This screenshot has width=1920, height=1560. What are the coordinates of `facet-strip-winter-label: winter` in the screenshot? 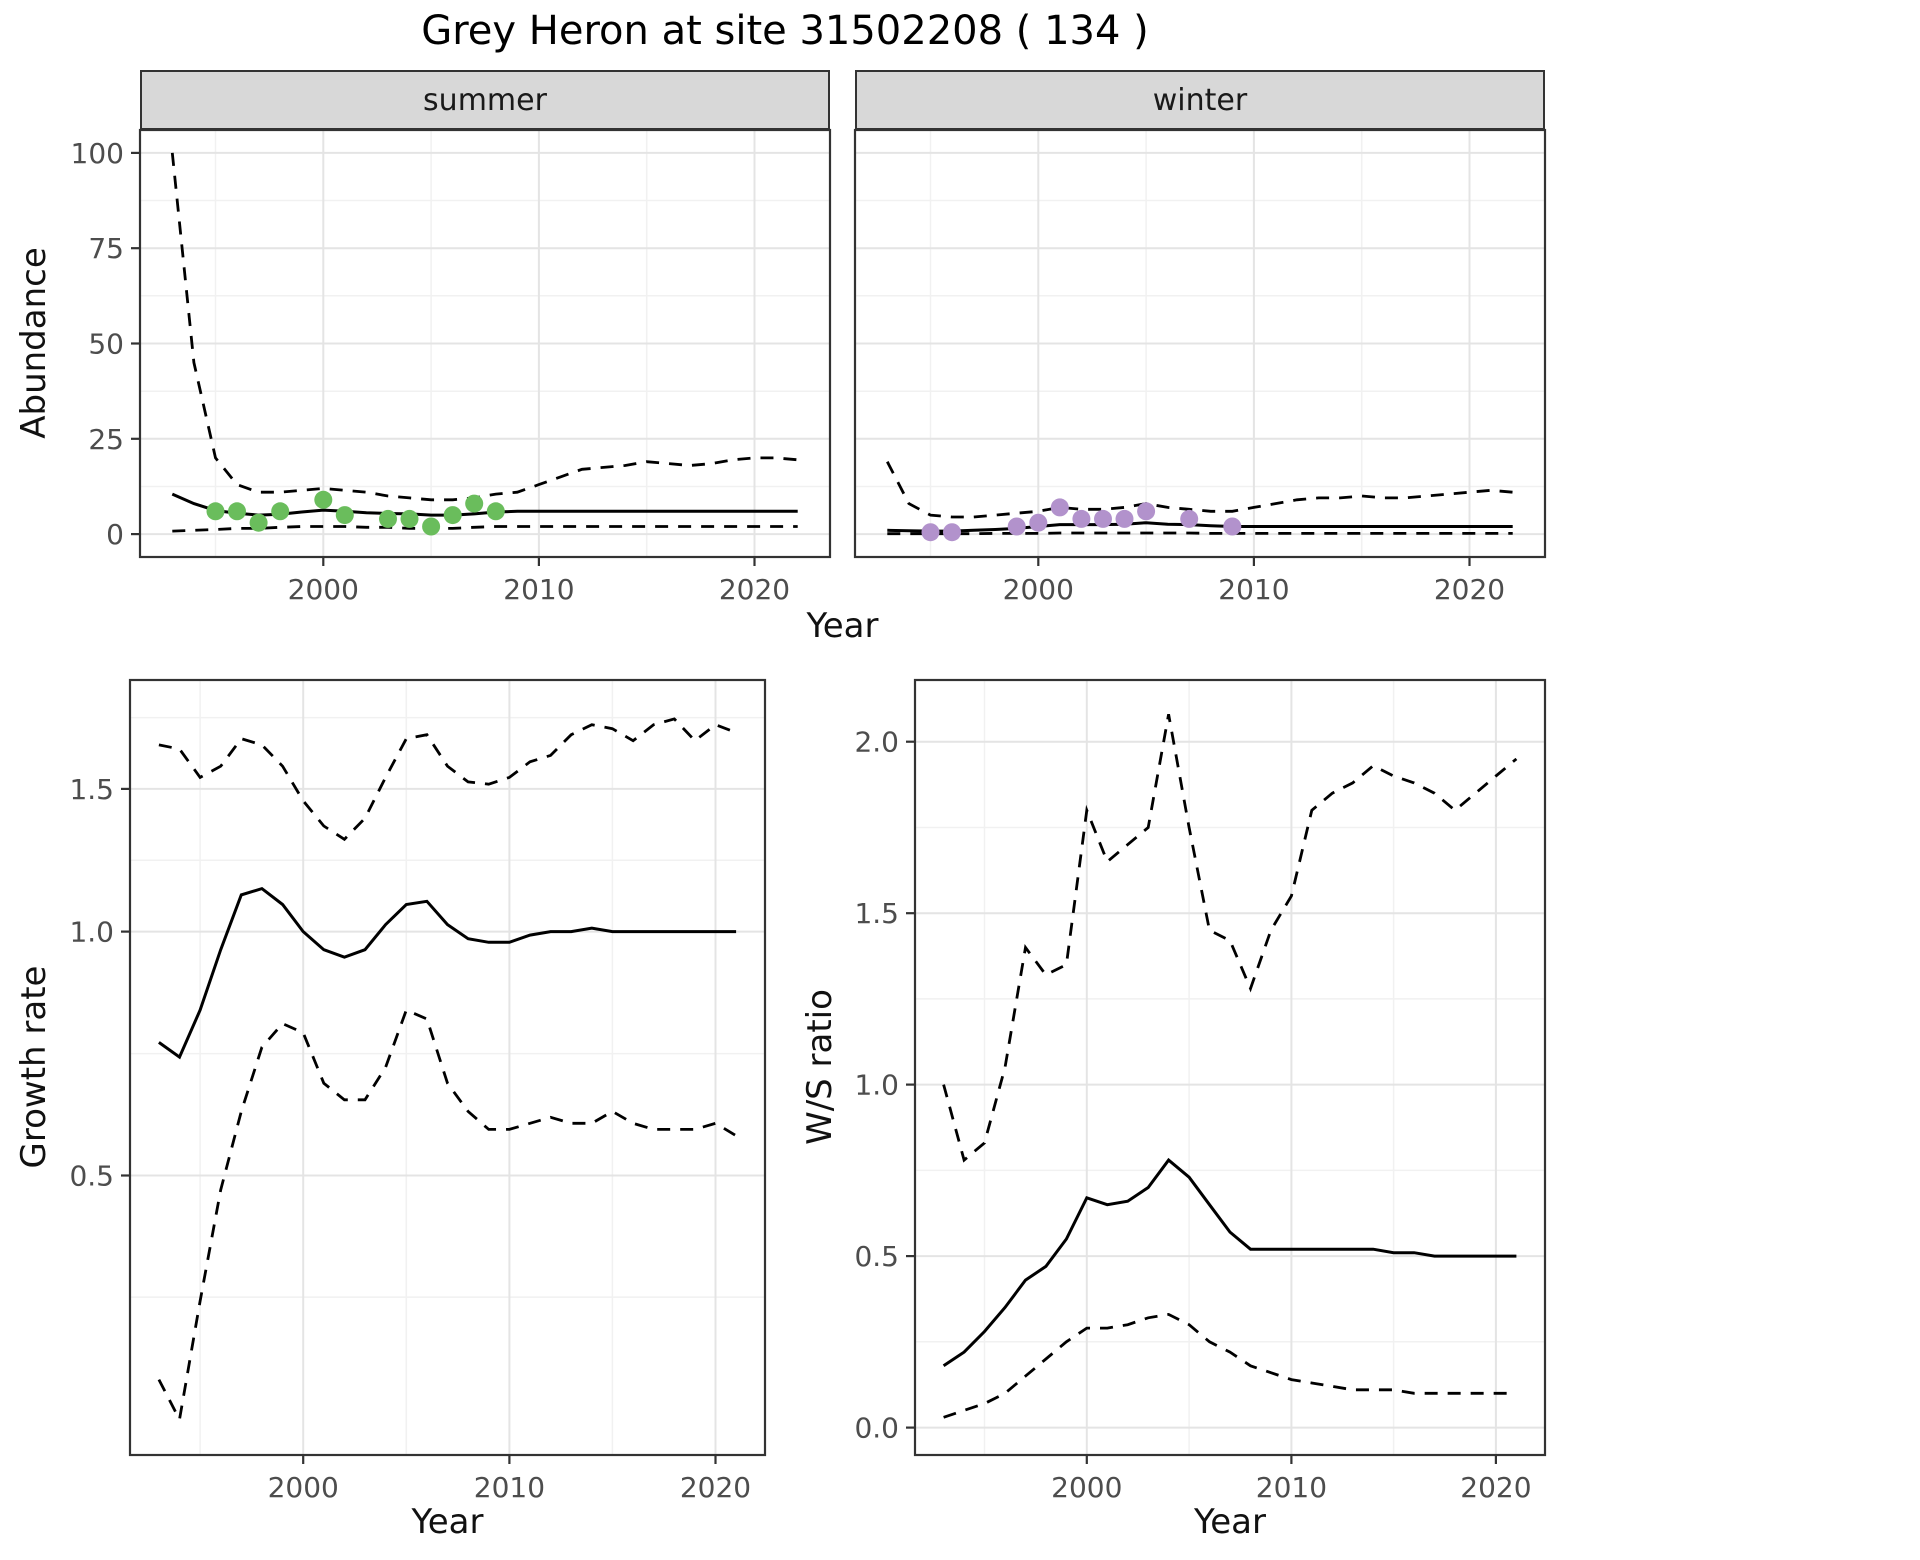 It's located at (1200, 100).